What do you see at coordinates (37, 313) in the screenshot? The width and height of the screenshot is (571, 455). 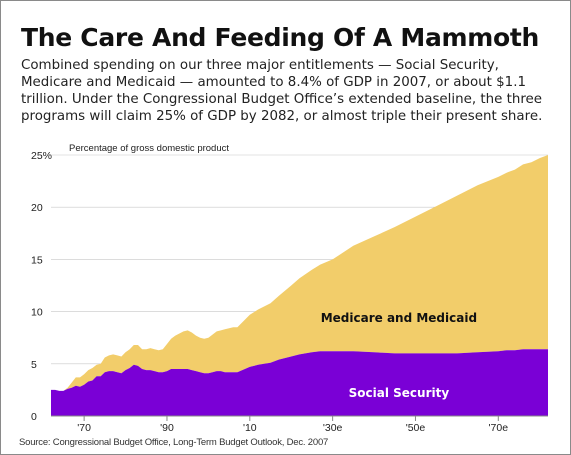 I see `y-tick-label: 10` at bounding box center [37, 313].